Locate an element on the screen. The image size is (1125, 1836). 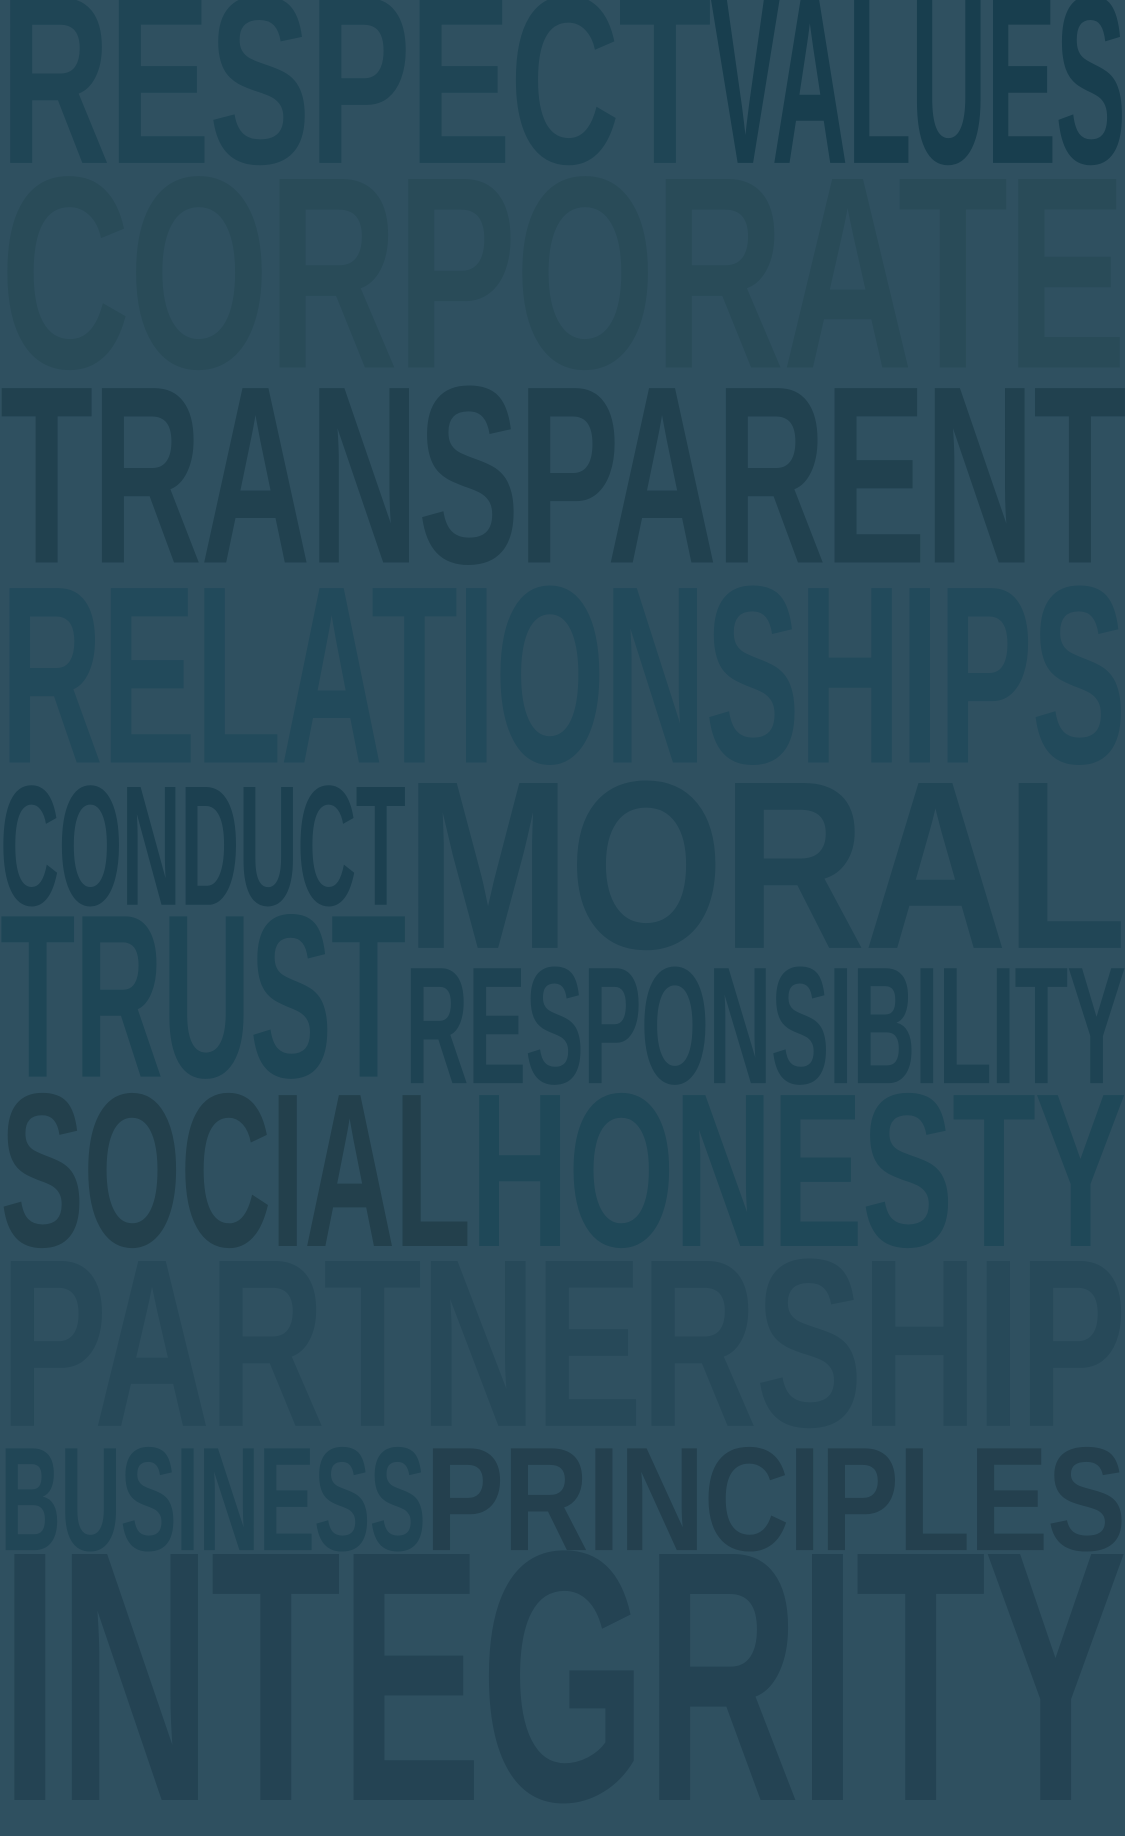
word-honesty: HONESTY is located at coordinates (797, 1171).